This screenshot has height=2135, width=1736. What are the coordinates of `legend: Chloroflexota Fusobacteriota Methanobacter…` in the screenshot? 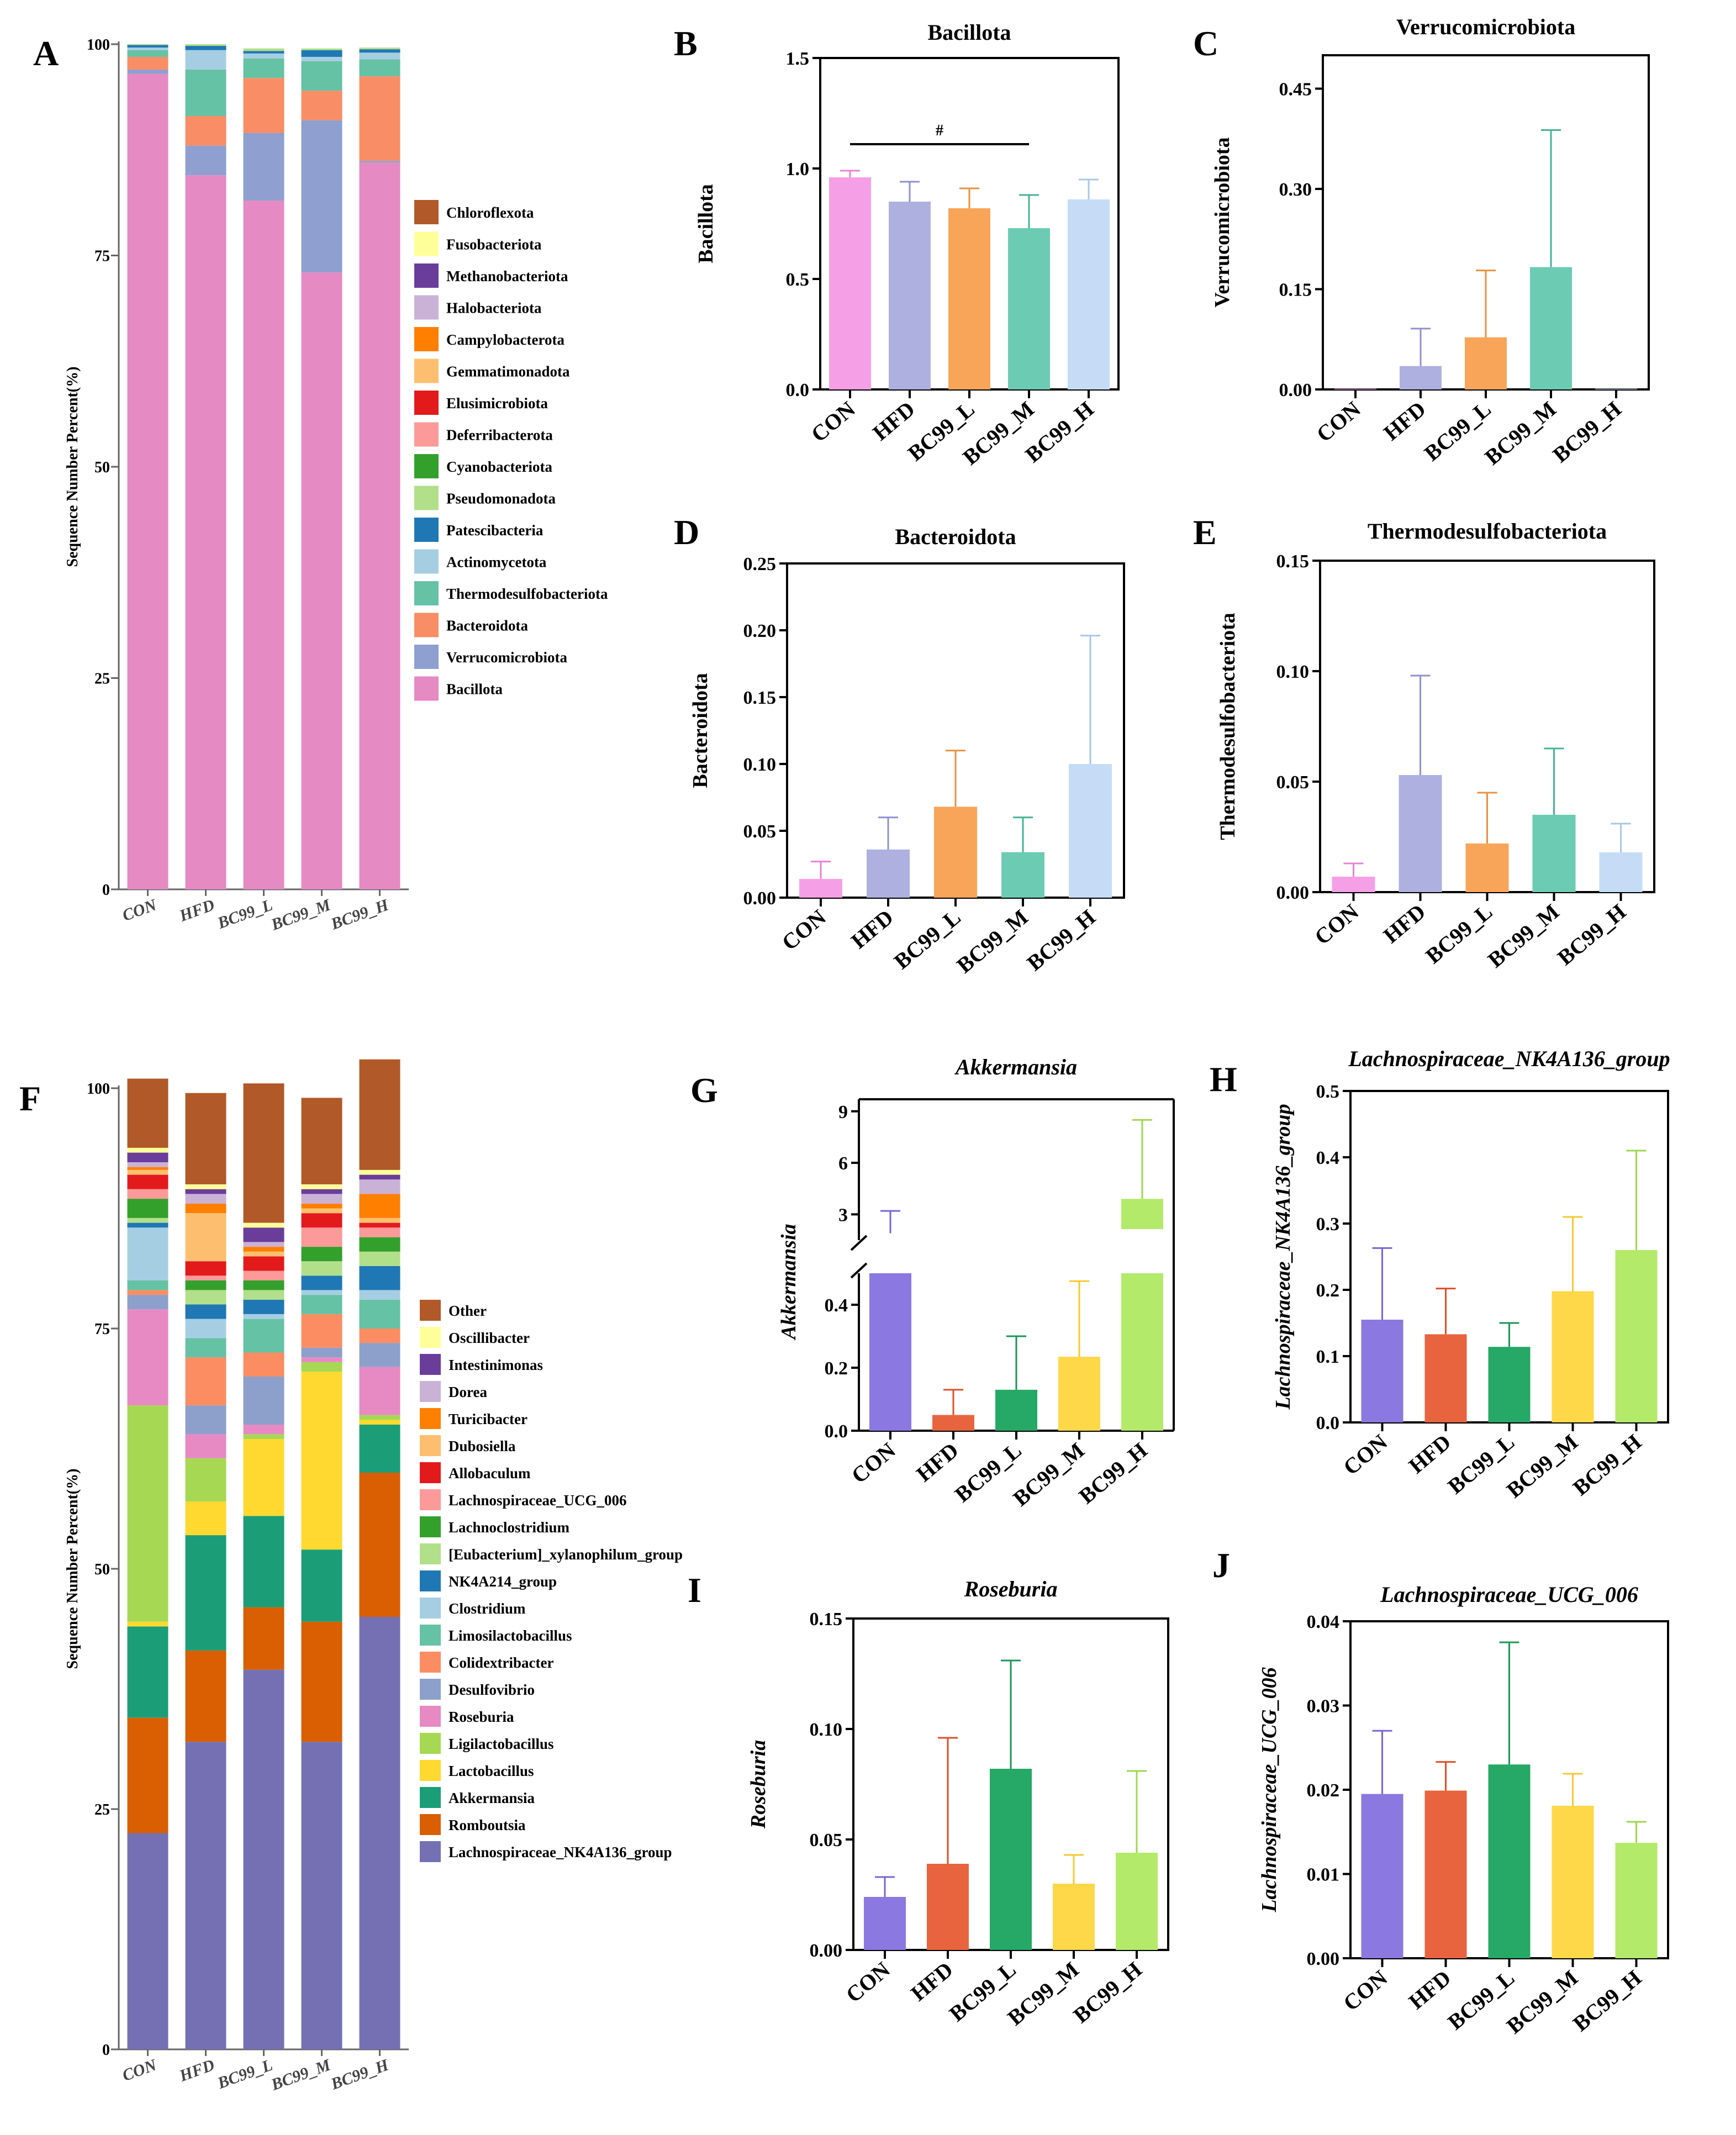 It's located at (511, 451).